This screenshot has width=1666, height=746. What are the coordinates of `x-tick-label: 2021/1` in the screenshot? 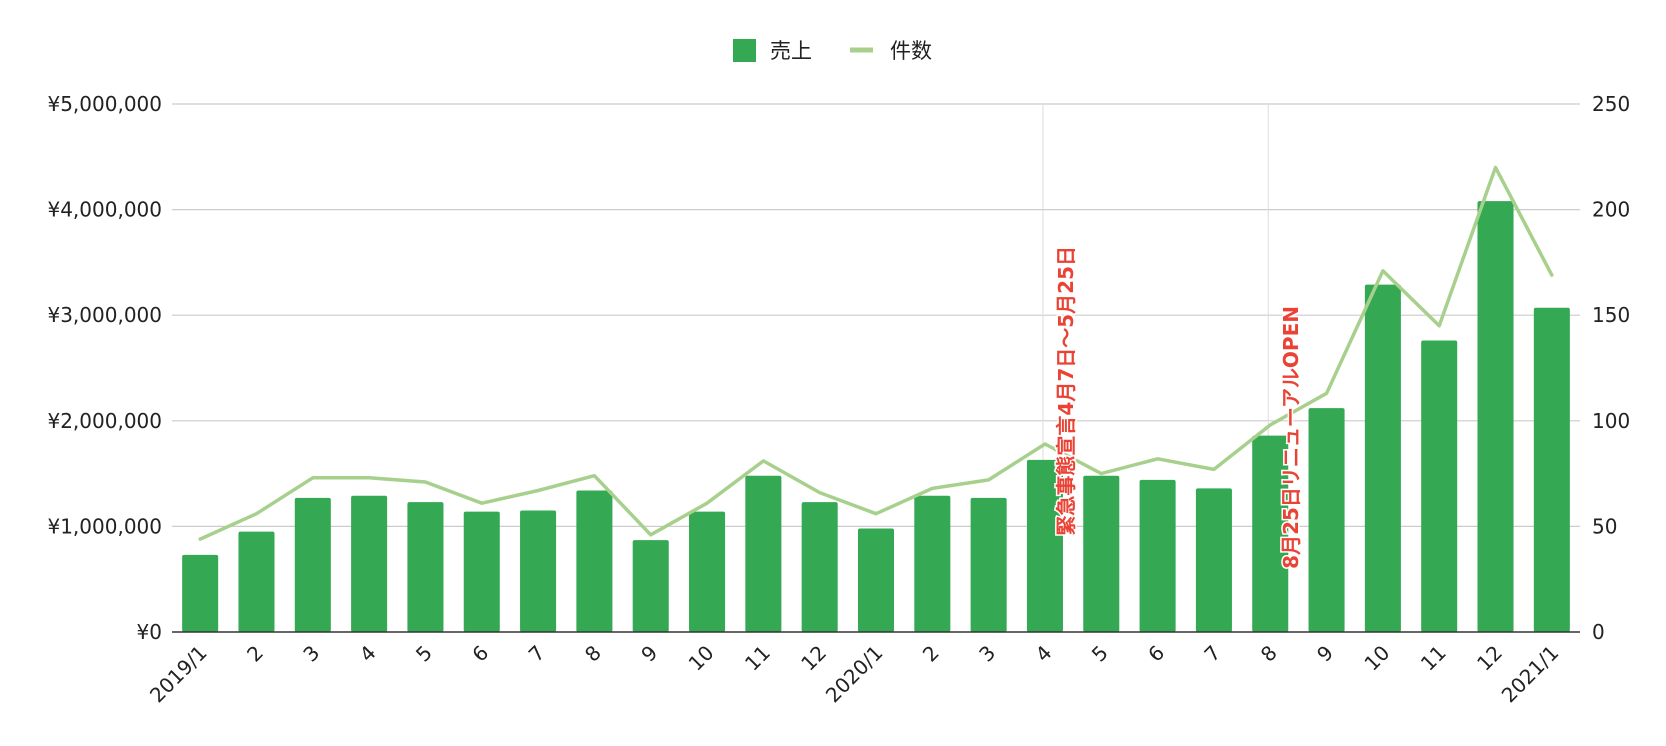 It's located at (1530, 674).